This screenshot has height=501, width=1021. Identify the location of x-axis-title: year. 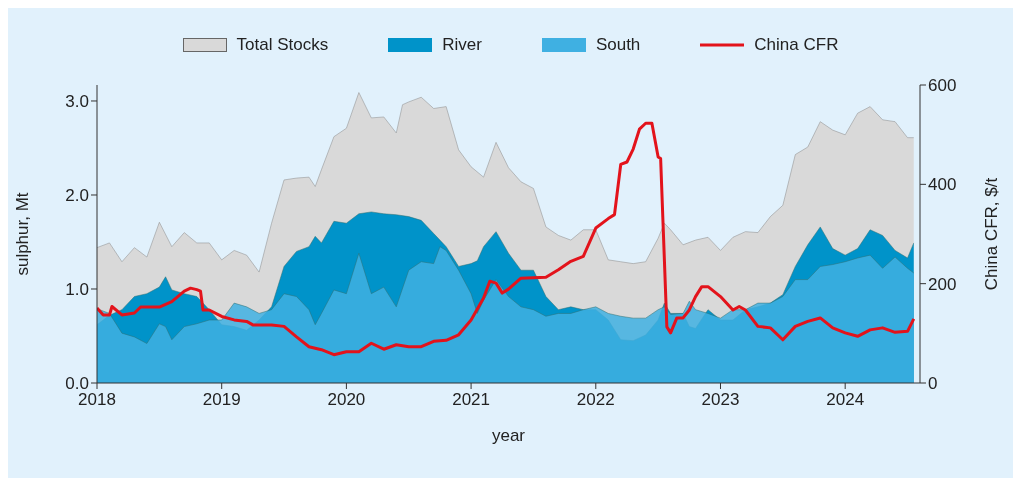
(508, 435).